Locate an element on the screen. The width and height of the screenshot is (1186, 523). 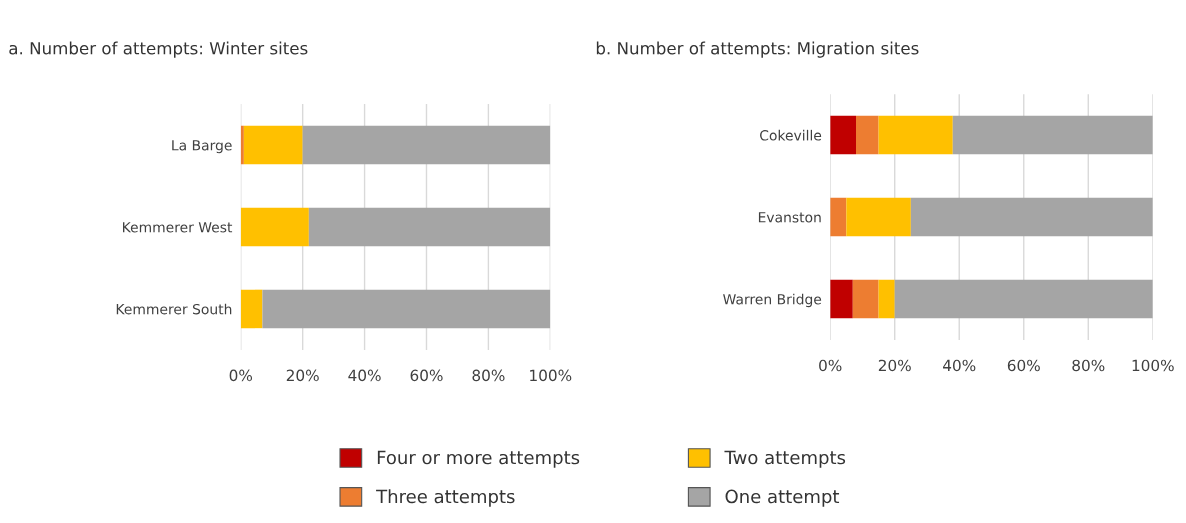
chart-title: a. Number of attempts: Winter sites is located at coordinates (158, 49).